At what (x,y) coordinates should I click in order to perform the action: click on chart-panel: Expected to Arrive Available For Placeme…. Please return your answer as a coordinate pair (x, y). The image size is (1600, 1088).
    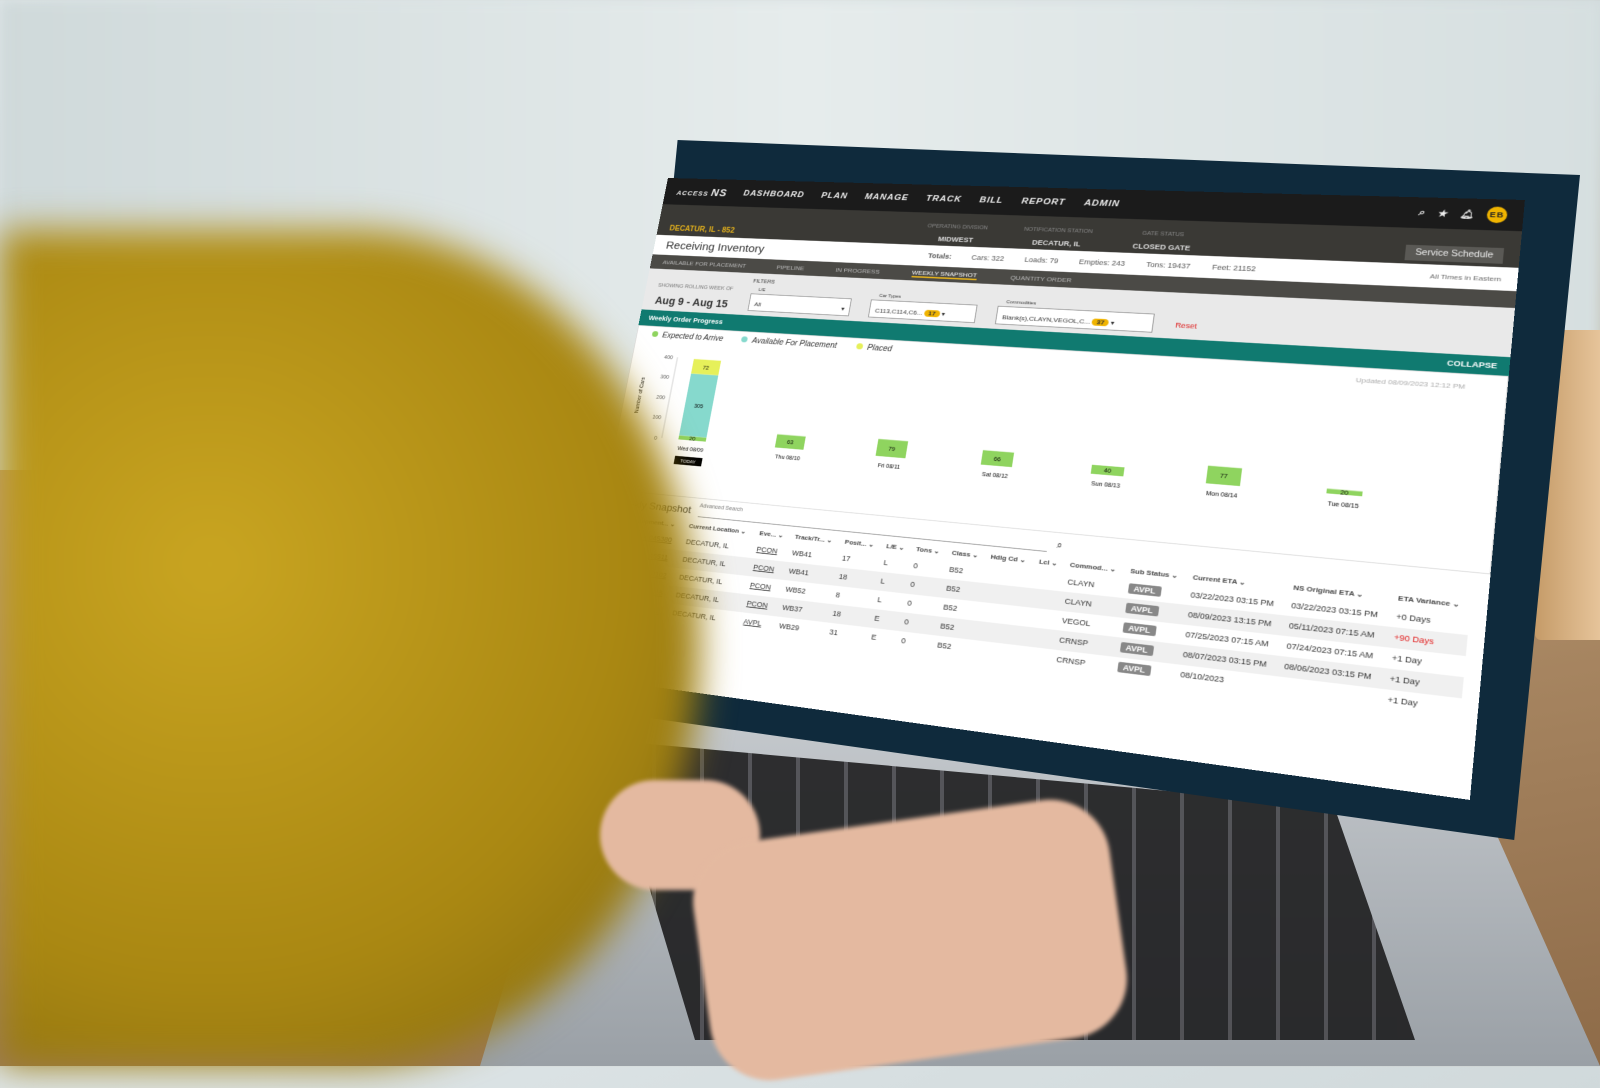
    Looking at the image, I should click on (1057, 450).